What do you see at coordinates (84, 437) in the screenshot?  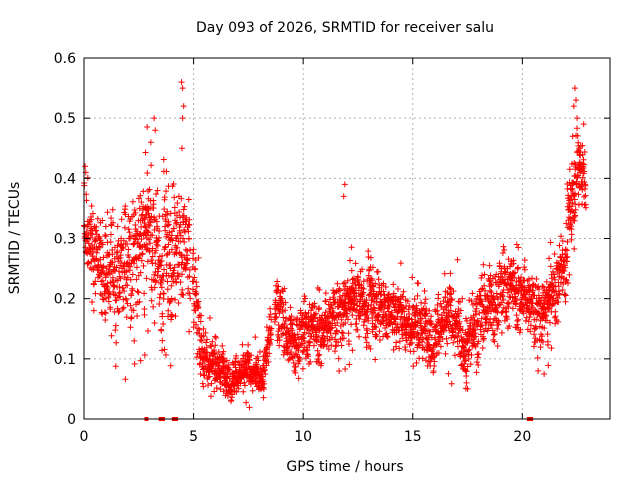 I see `x-tick-label: 0` at bounding box center [84, 437].